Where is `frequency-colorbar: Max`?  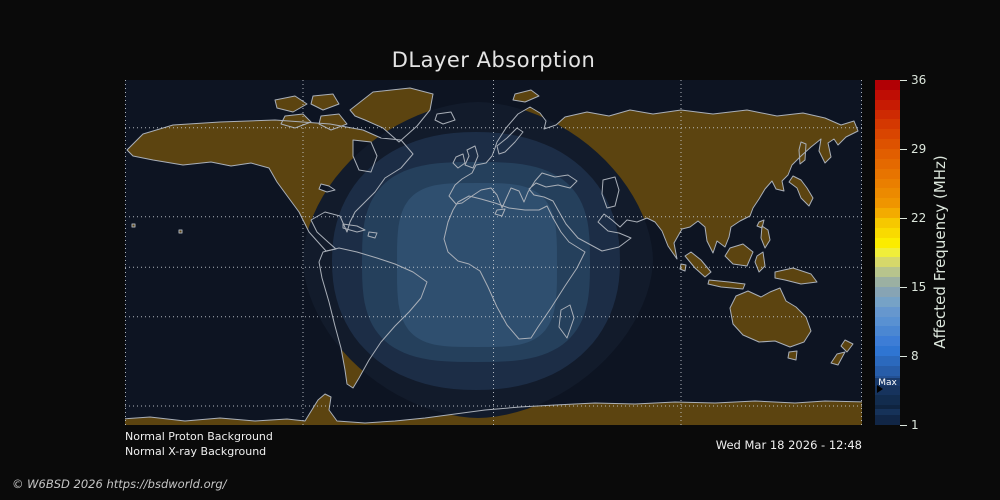 frequency-colorbar: Max is located at coordinates (887, 253).